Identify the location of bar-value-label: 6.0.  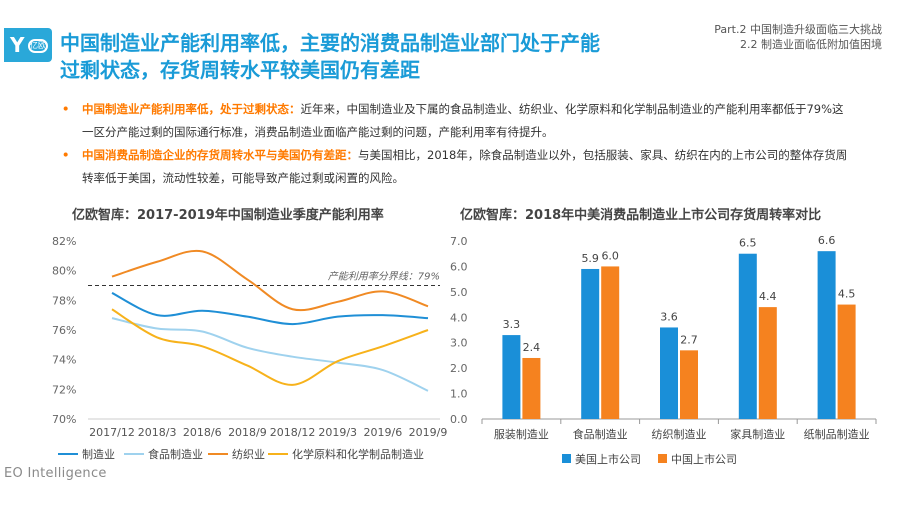
(610, 255).